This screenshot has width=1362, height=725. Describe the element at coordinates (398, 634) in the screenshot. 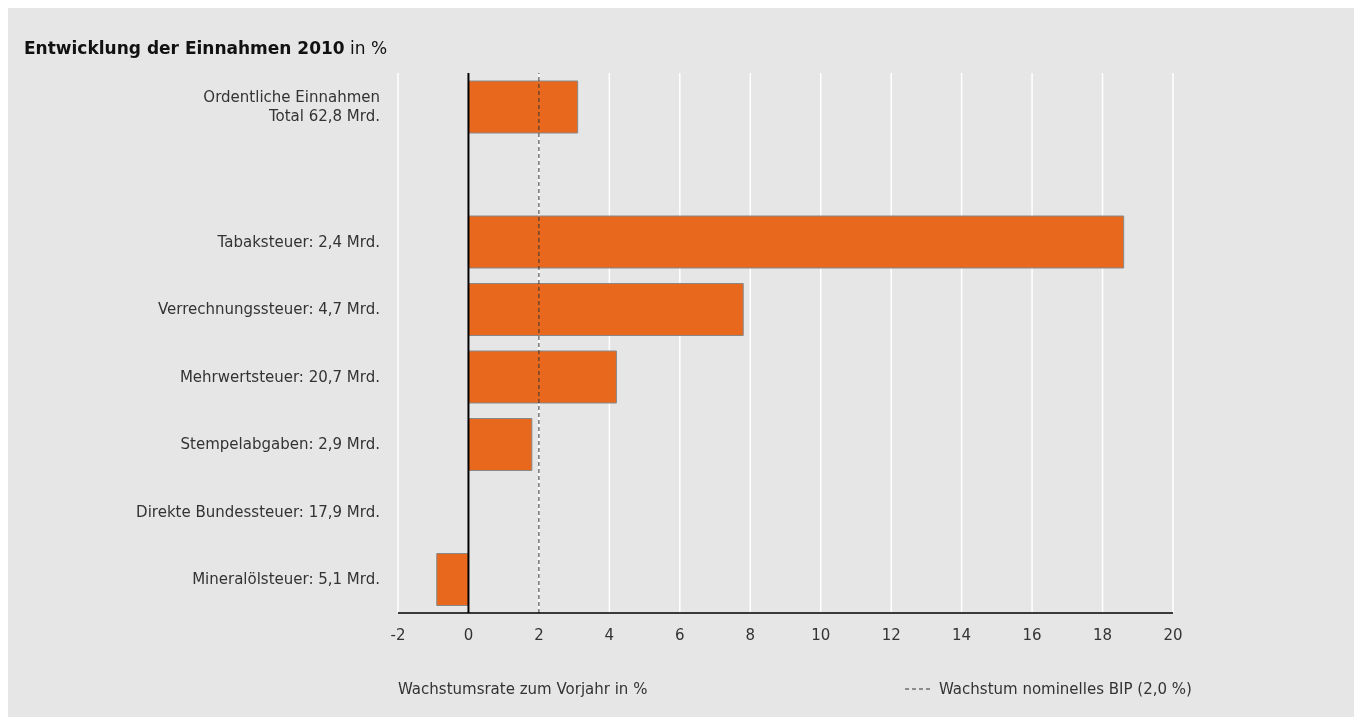

I see `x-tick-label: -2` at that location.